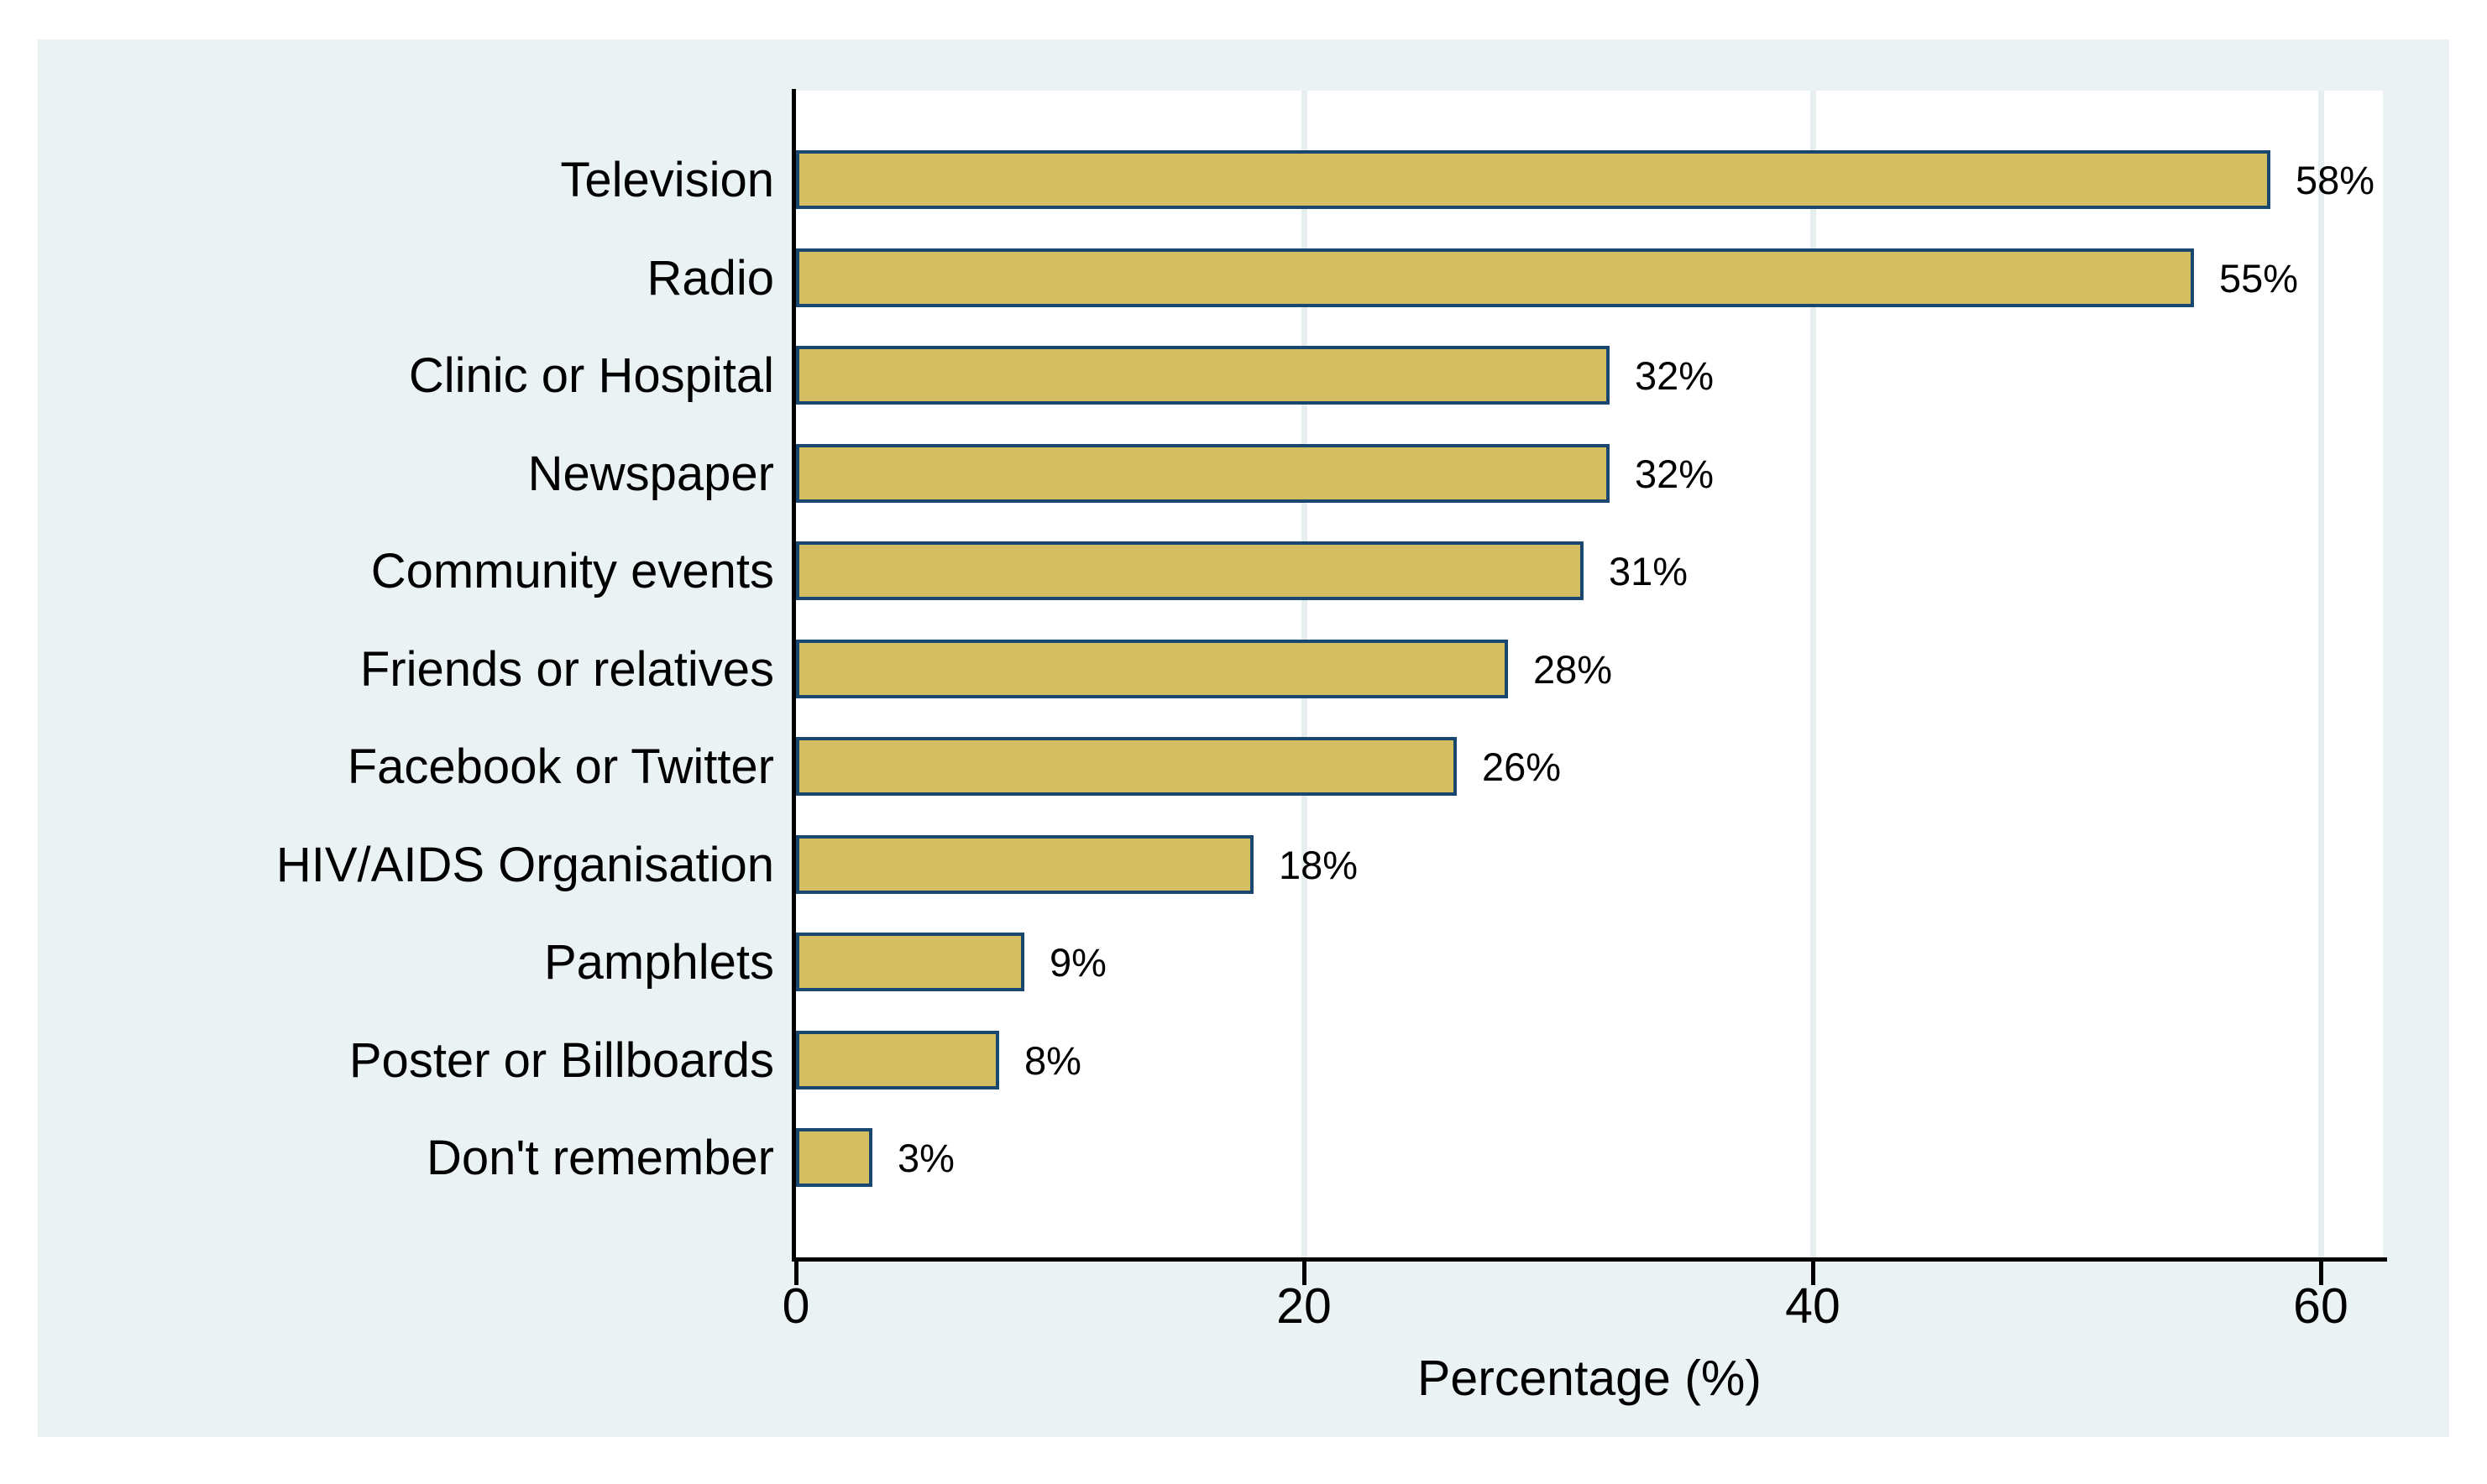  What do you see at coordinates (1589, 1259) in the screenshot?
I see `x-axis-line` at bounding box center [1589, 1259].